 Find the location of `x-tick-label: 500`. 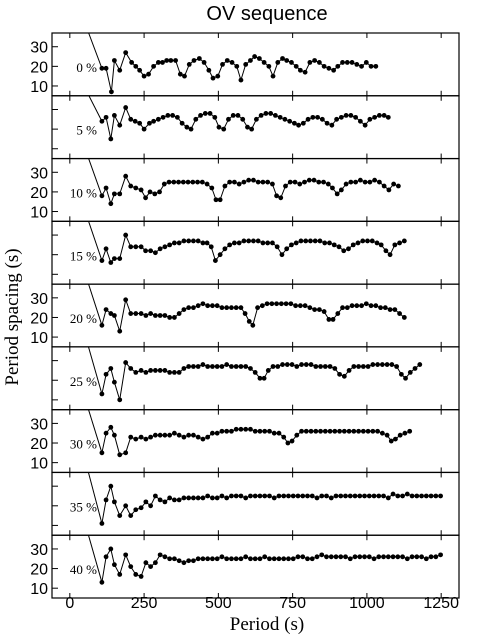

x-tick-label: 500 is located at coordinates (218, 603).